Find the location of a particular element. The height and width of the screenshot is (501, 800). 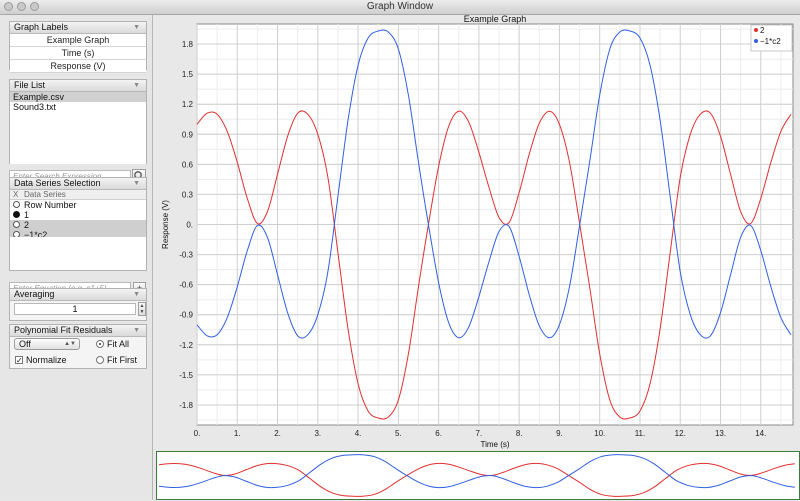

averaging-panel: Averaging ▼ 1 ▲ ▼ is located at coordinates (78, 304).